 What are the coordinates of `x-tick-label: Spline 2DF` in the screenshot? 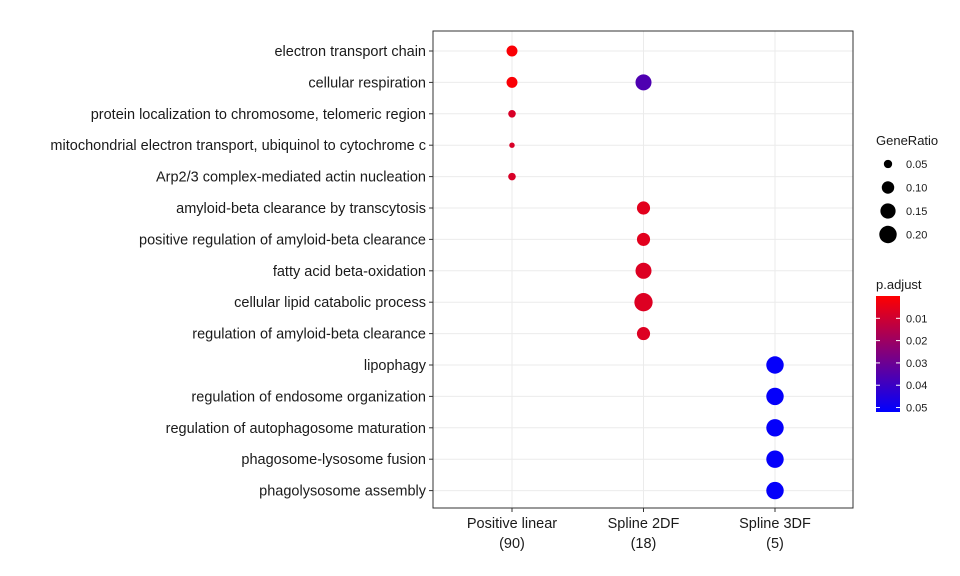 It's located at (644, 524).